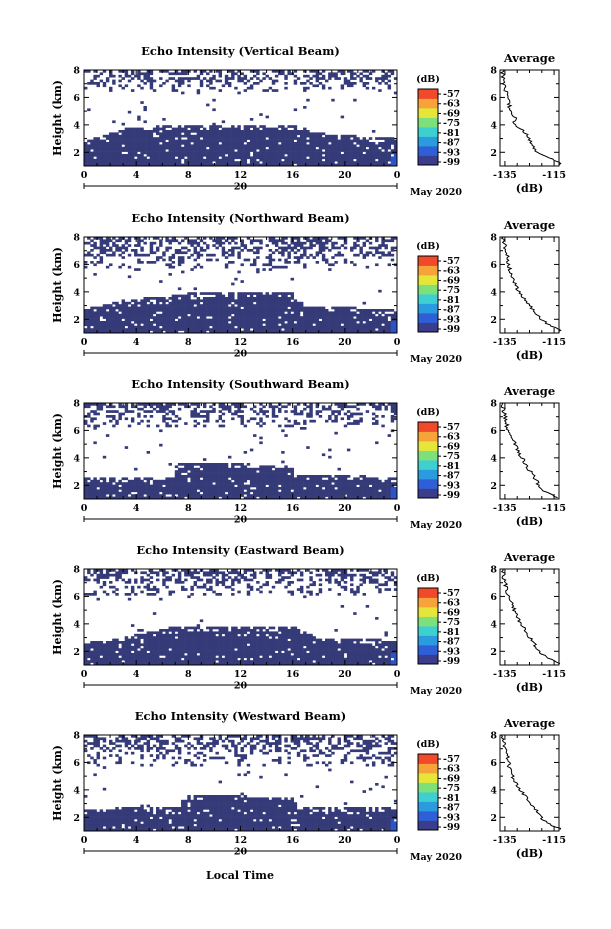 The width and height of the screenshot is (611, 929). Describe the element at coordinates (428, 151) in the screenshot. I see `colorbar-segment` at that location.